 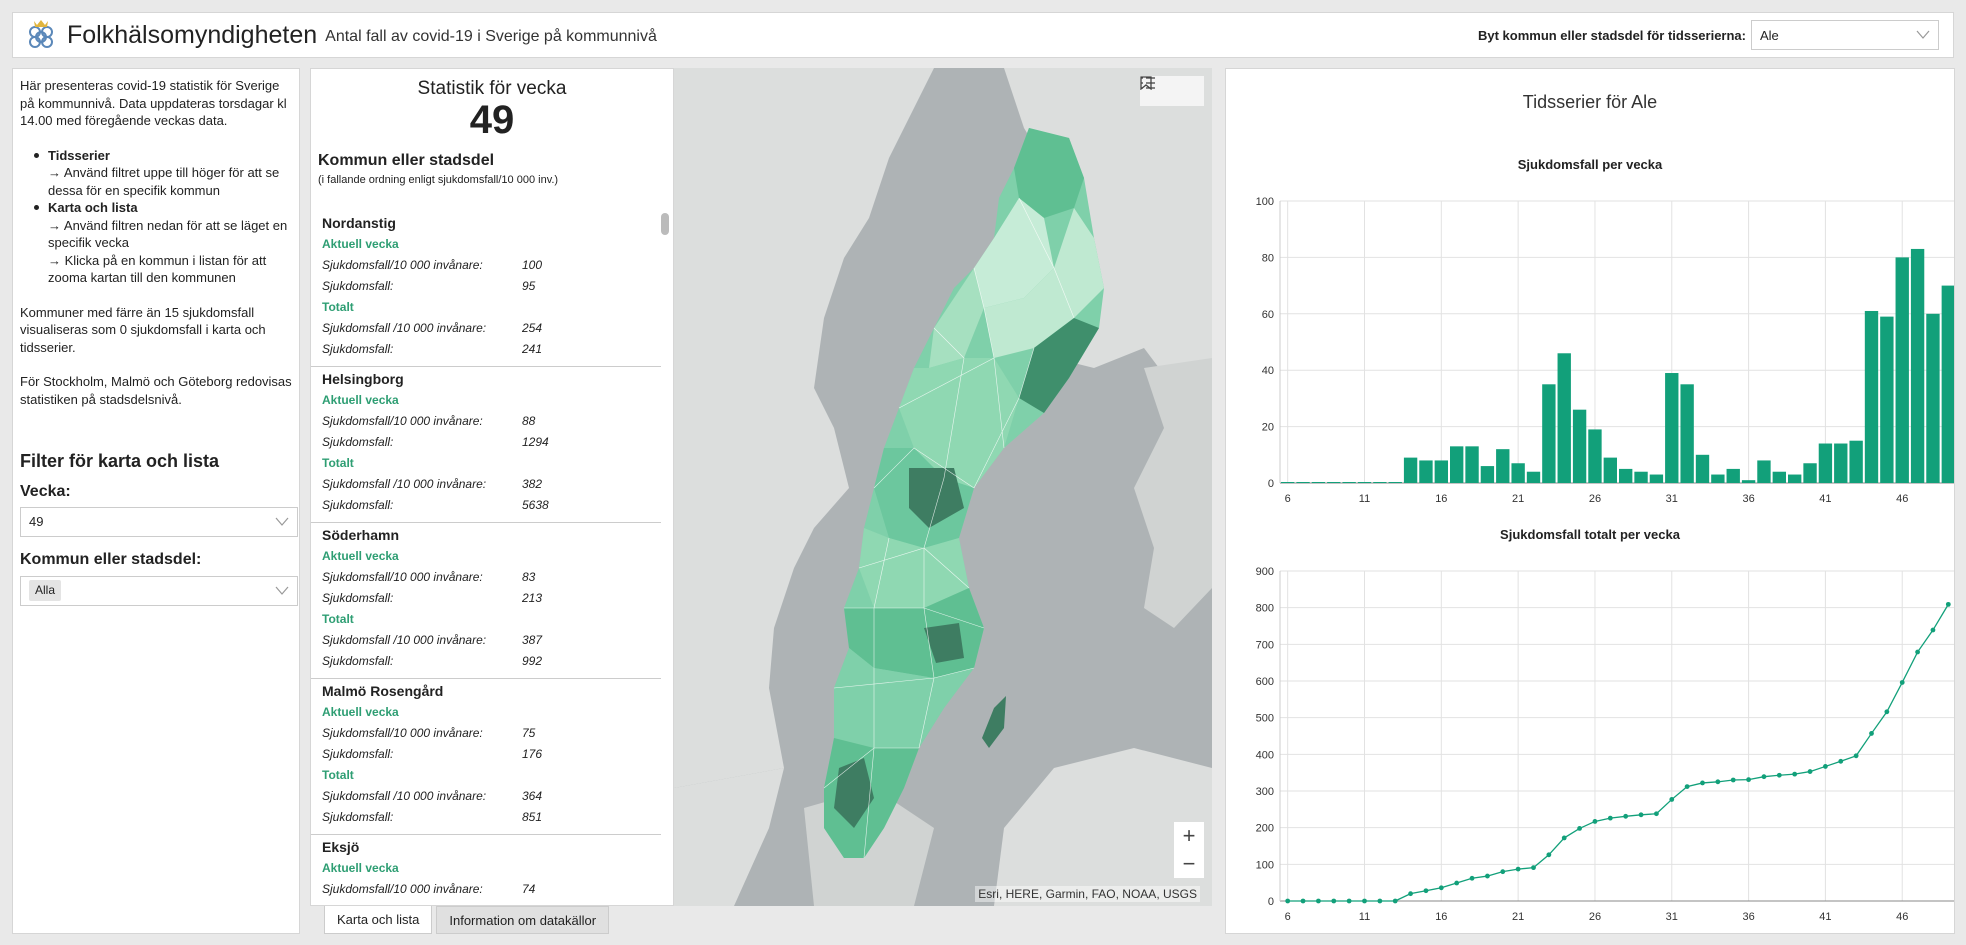 I want to click on total-stat-row: Sjukdomsfall /10 000 invånare: 364, so click(x=491, y=796).